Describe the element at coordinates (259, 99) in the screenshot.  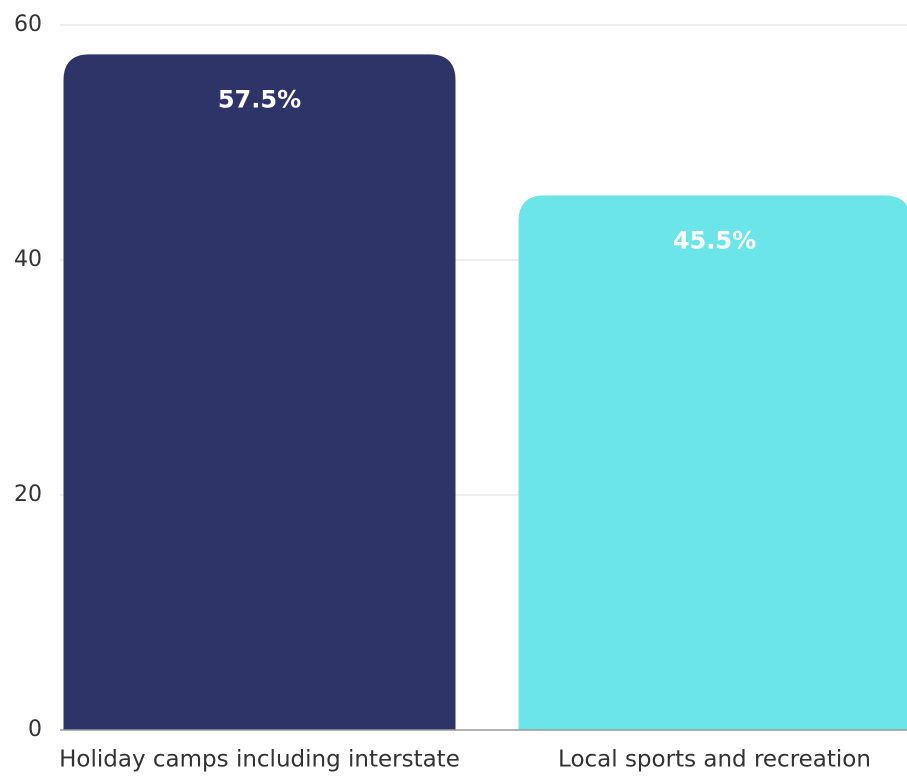
I see `value-label: 57.5%` at that location.